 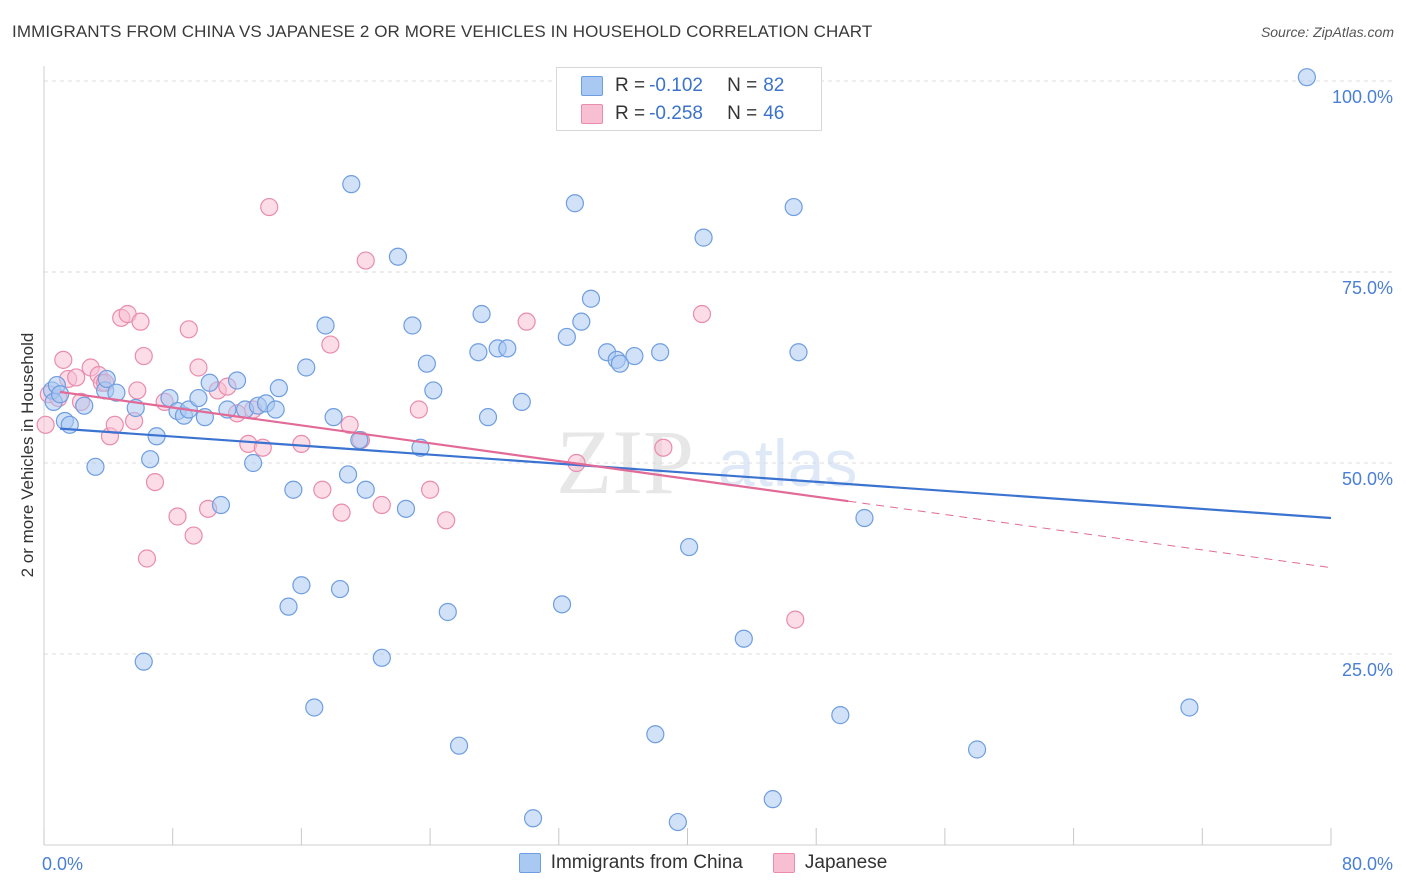 I want to click on legend-r-value: -0.102, so click(x=676, y=85).